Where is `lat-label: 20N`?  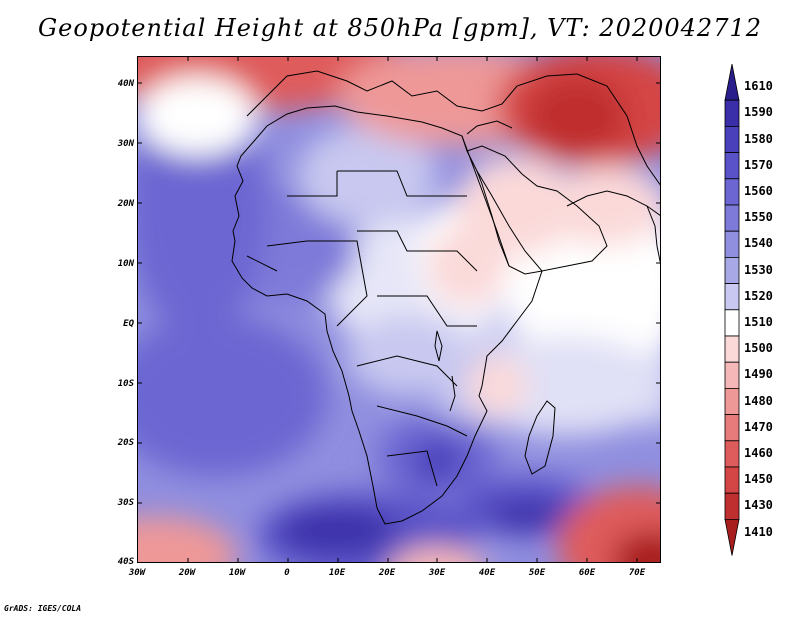 lat-label: 20N is located at coordinates (125, 204).